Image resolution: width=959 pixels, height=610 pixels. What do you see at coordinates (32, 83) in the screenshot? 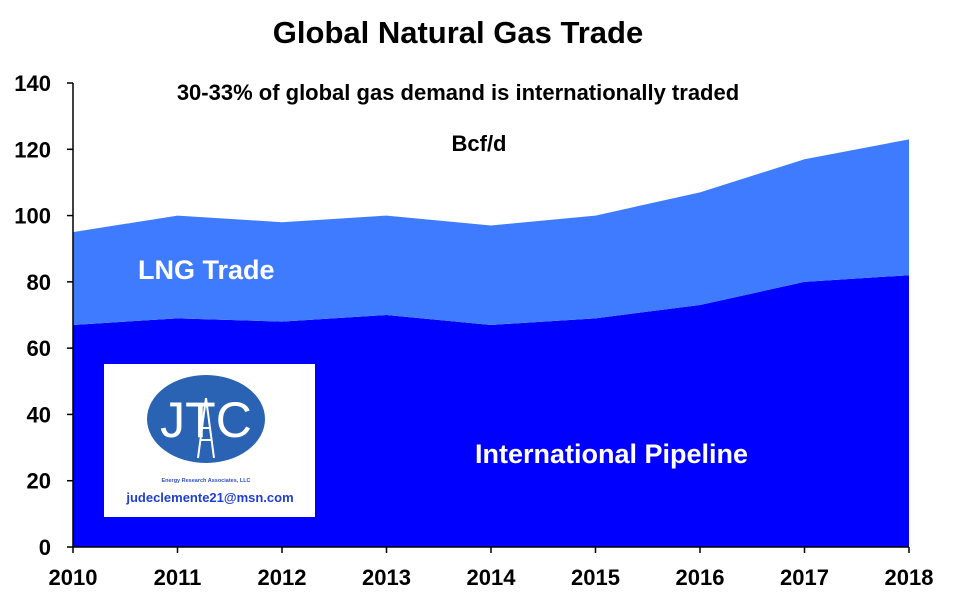
I see `y-tick-label: 140` at bounding box center [32, 83].